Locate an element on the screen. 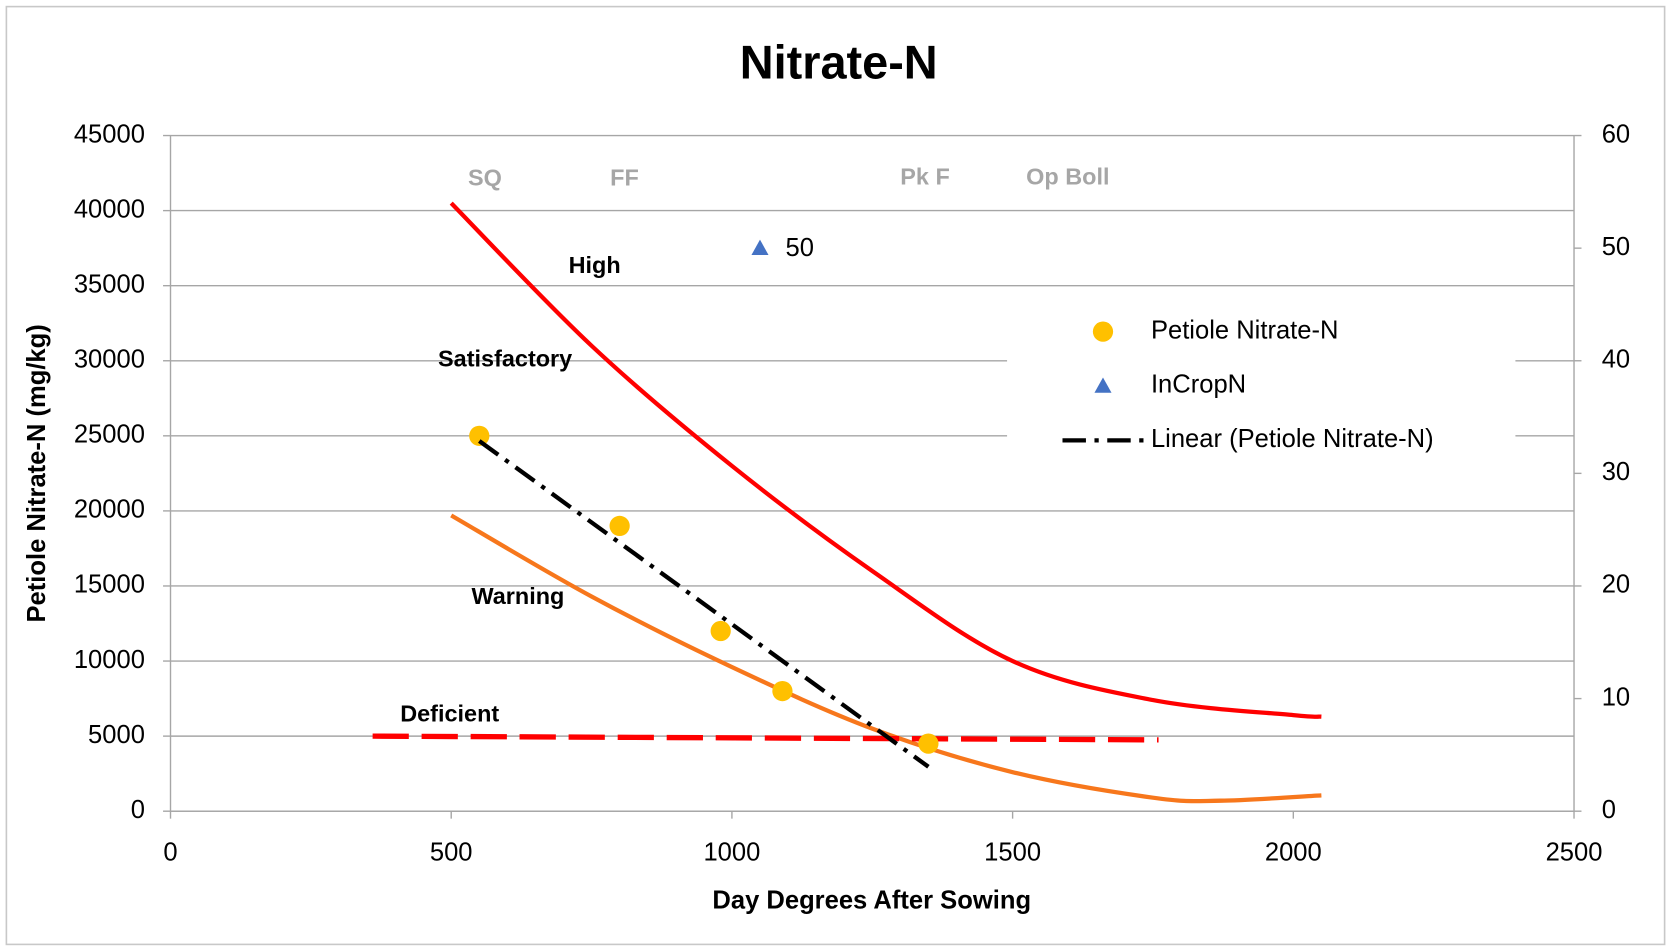  y2-tick-label: 30 is located at coordinates (1616, 472).